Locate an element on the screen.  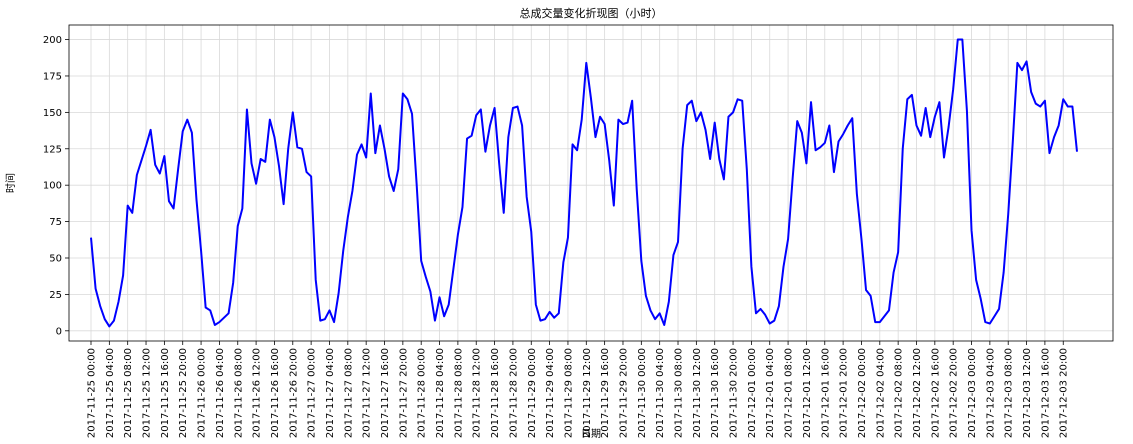
x-tick-label: 2017-11-29 12:00 is located at coordinates (587, 393).